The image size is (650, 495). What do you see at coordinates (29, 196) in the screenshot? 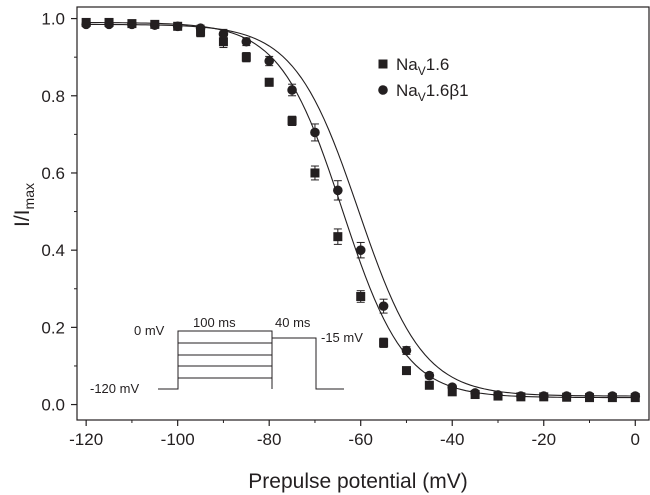
I see `y-axis-title-sub: max` at bounding box center [29, 196].